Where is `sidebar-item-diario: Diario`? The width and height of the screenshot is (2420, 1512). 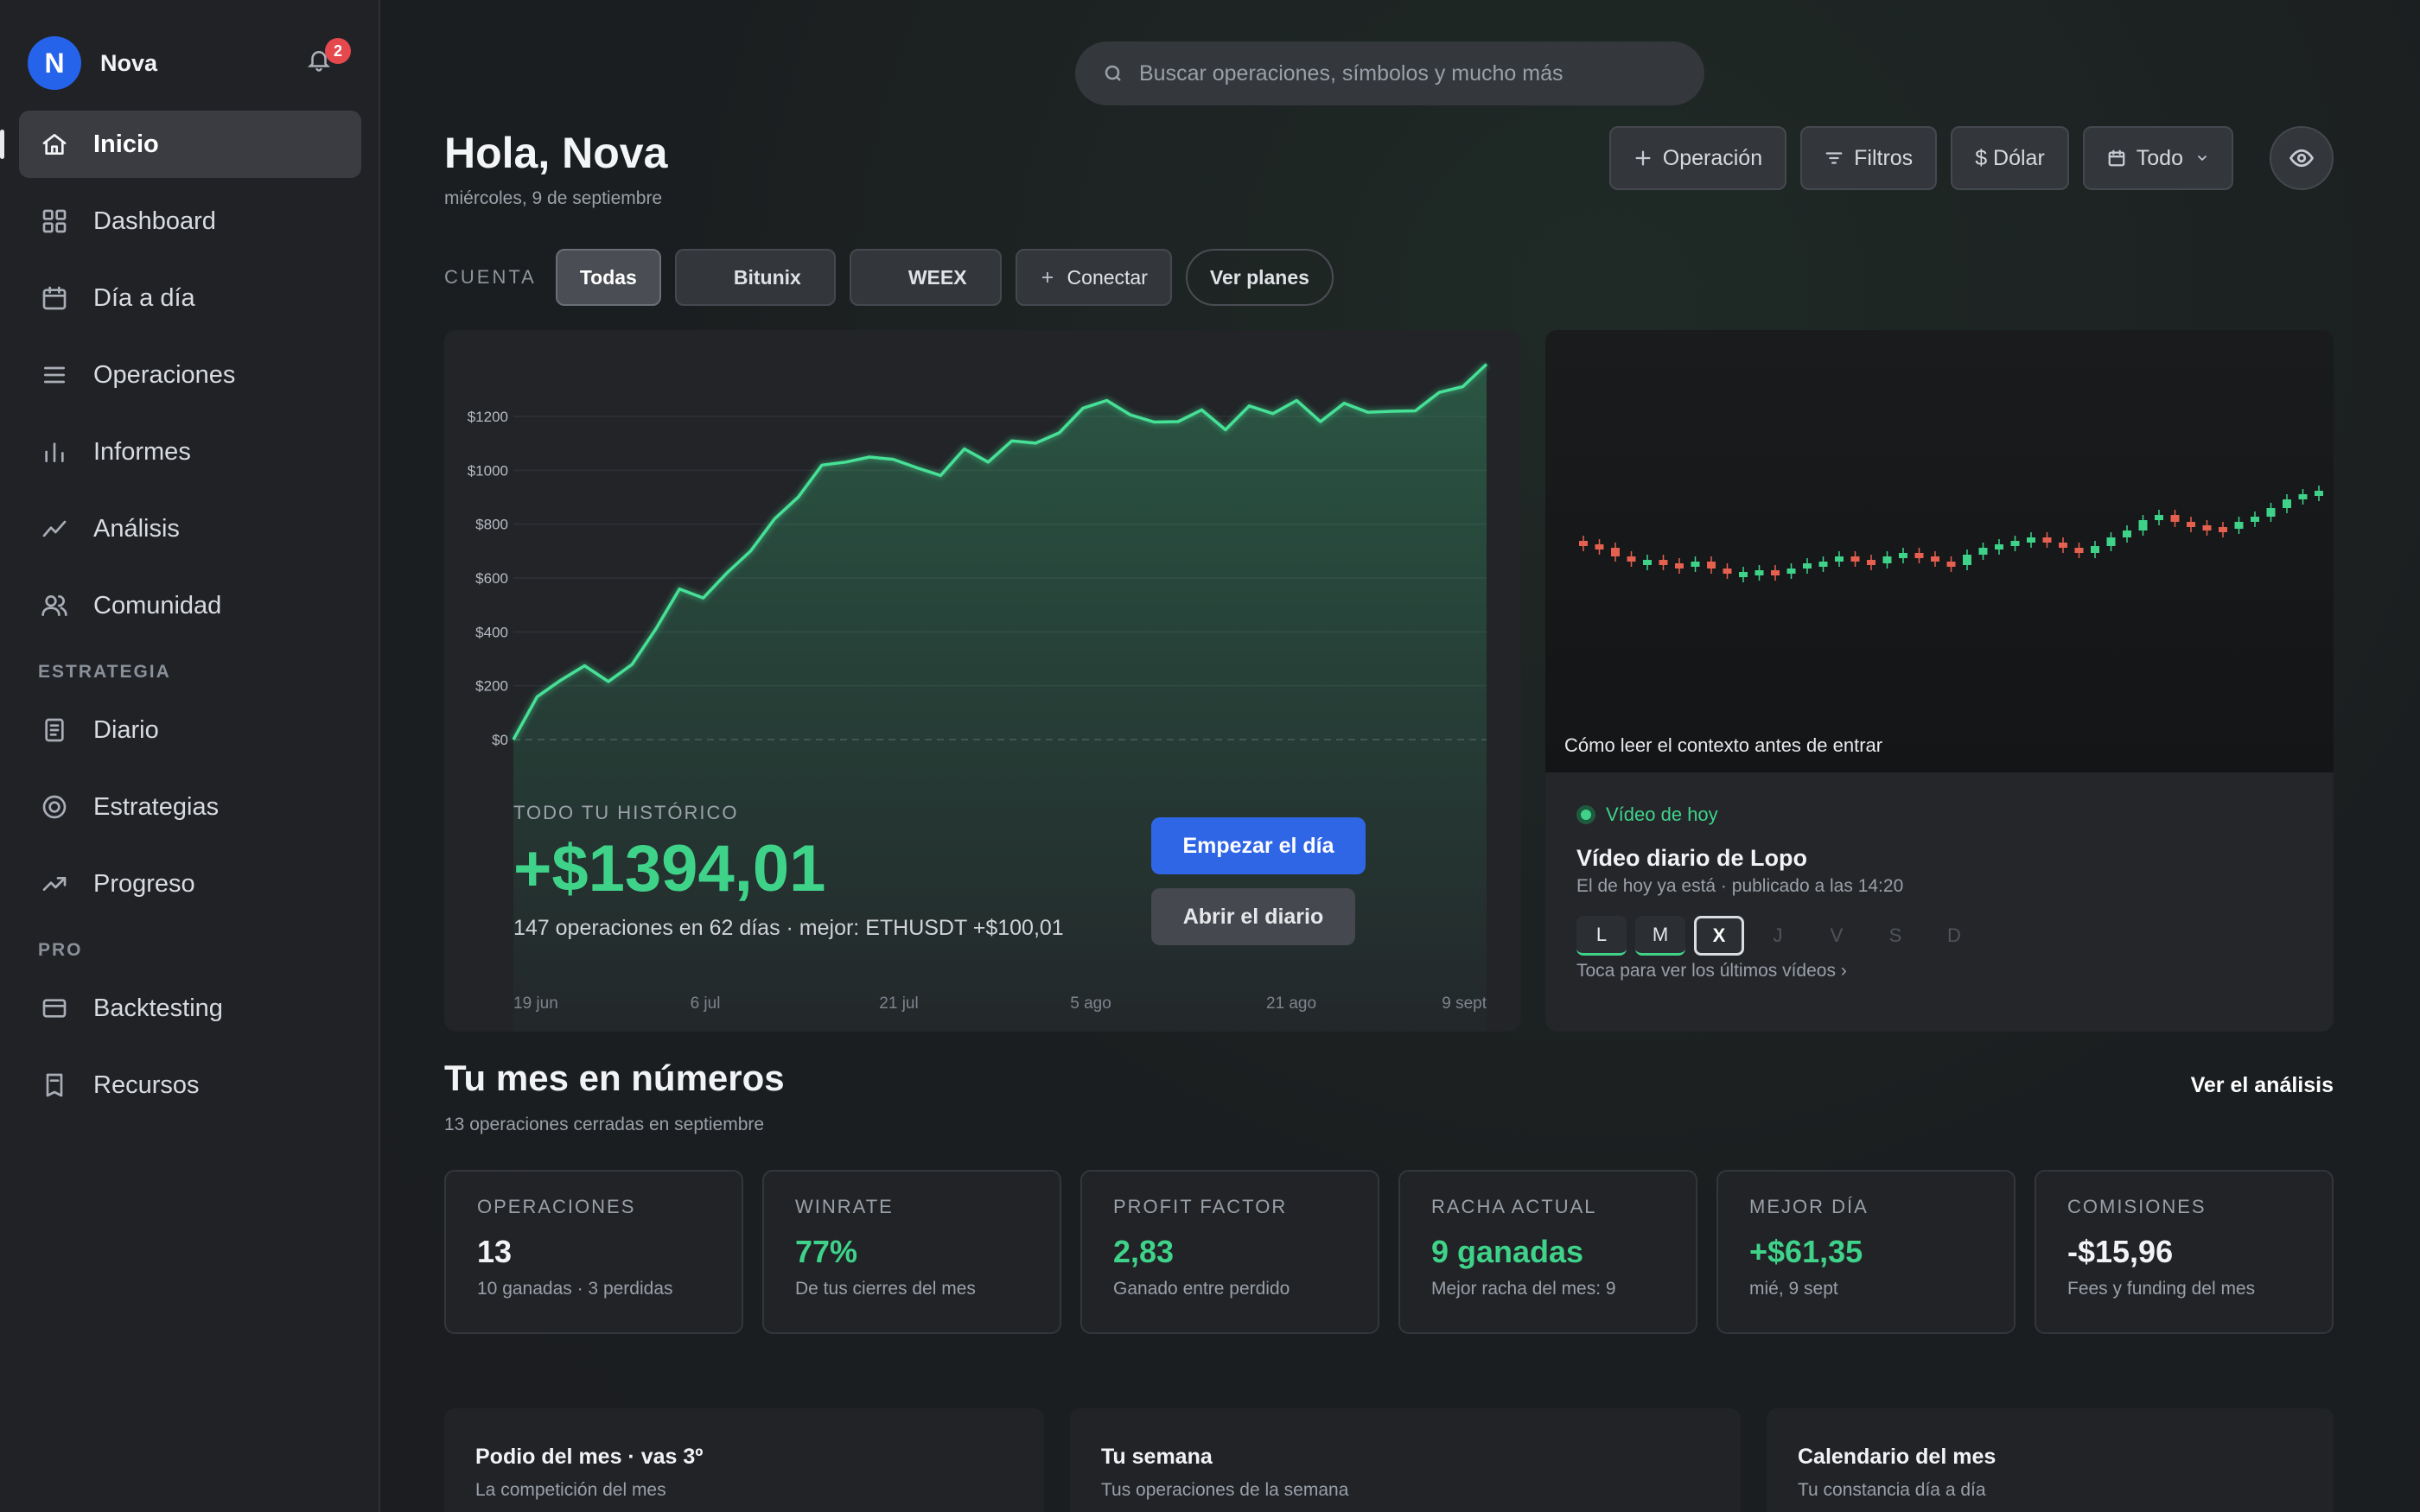 sidebar-item-diario: Diario is located at coordinates (190, 730).